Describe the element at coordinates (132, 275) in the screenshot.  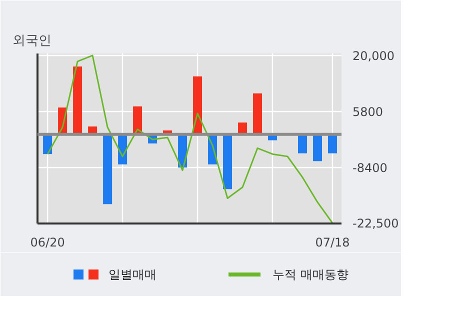
I see `legend-label: 일별매매` at that location.